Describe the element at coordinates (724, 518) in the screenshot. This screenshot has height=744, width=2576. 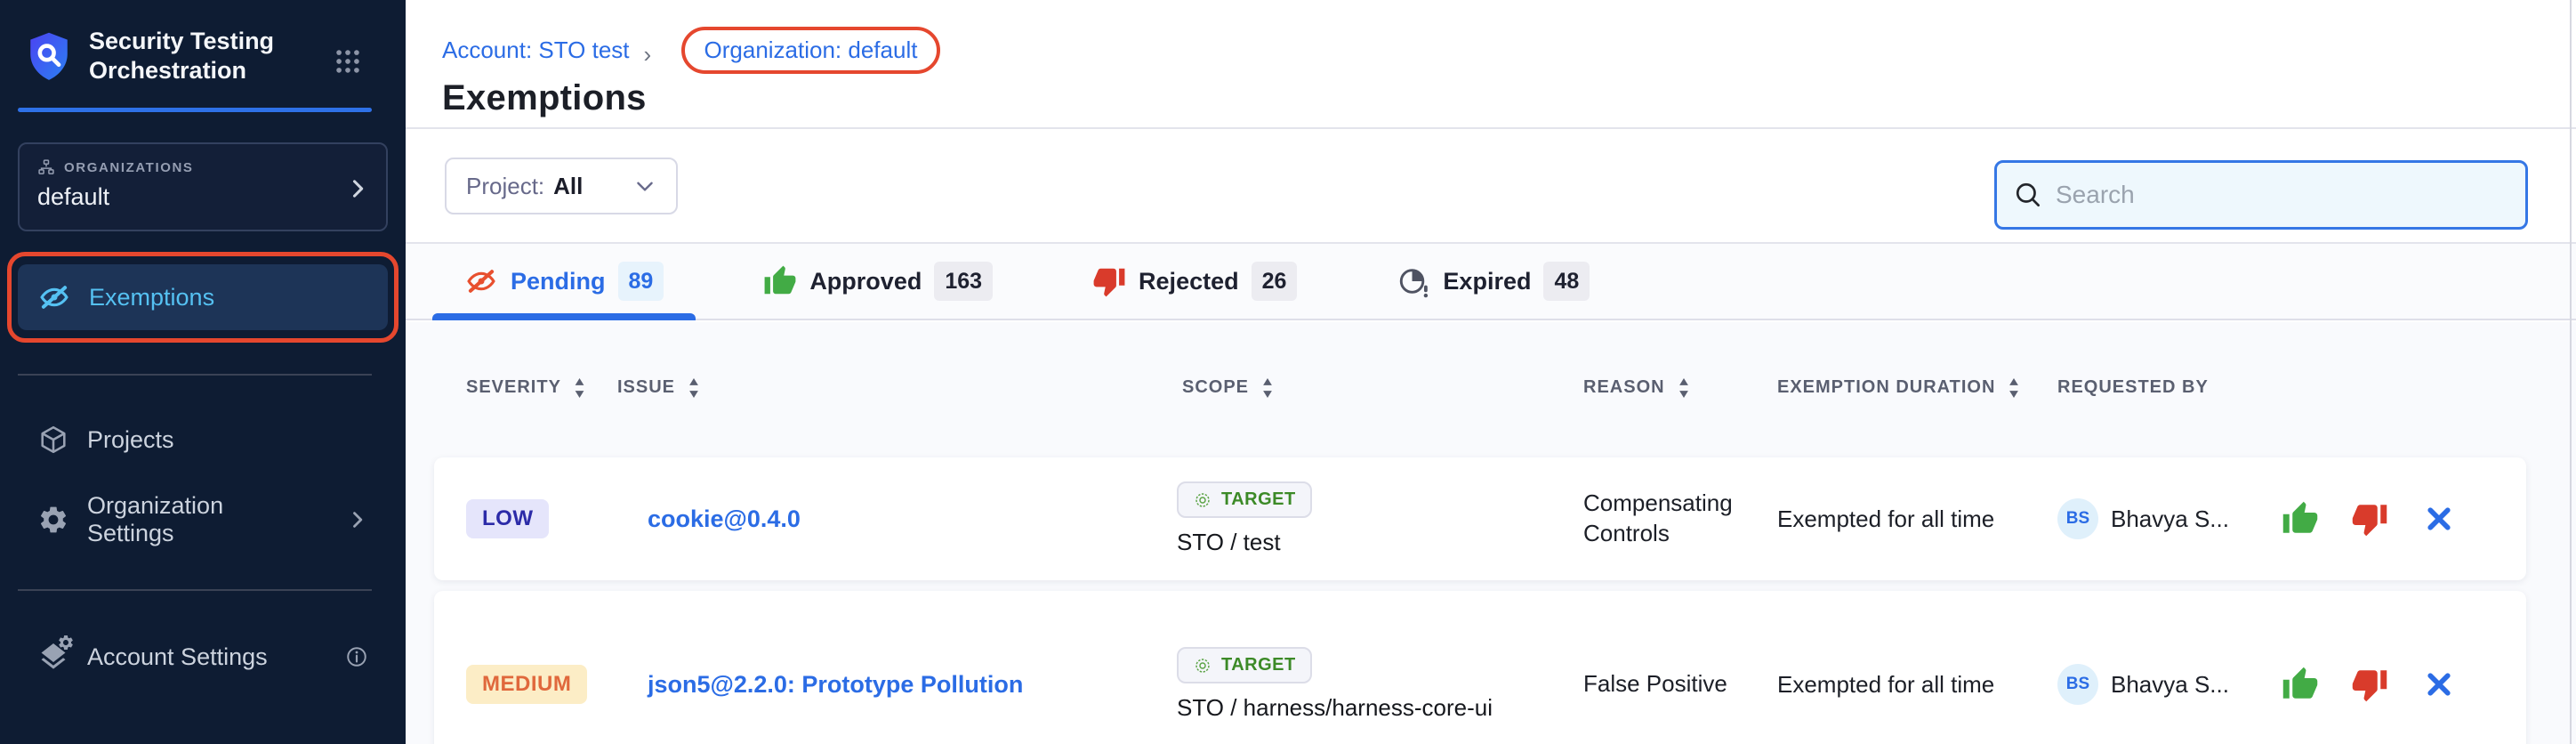
I see `issue-link: cookie@0.4.0` at that location.